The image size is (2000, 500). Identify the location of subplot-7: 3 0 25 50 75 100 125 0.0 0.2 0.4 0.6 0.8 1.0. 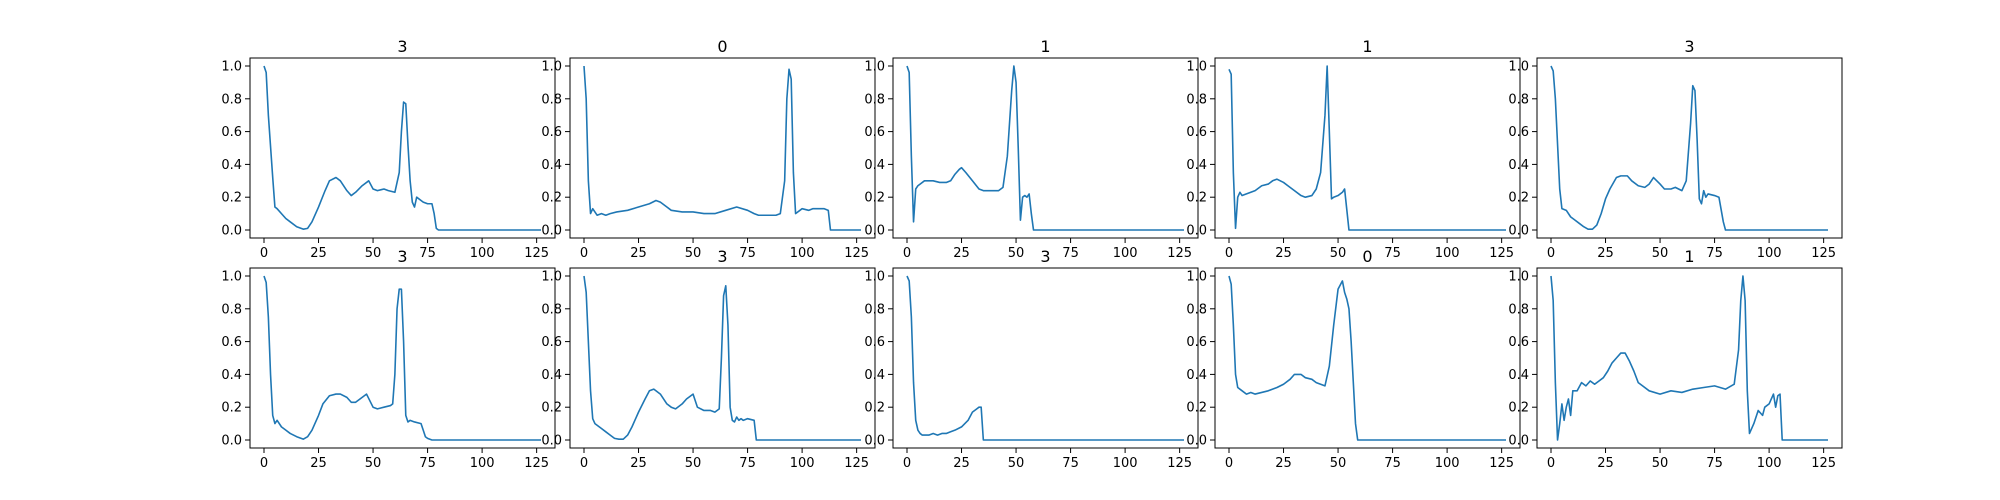
(708, 359).